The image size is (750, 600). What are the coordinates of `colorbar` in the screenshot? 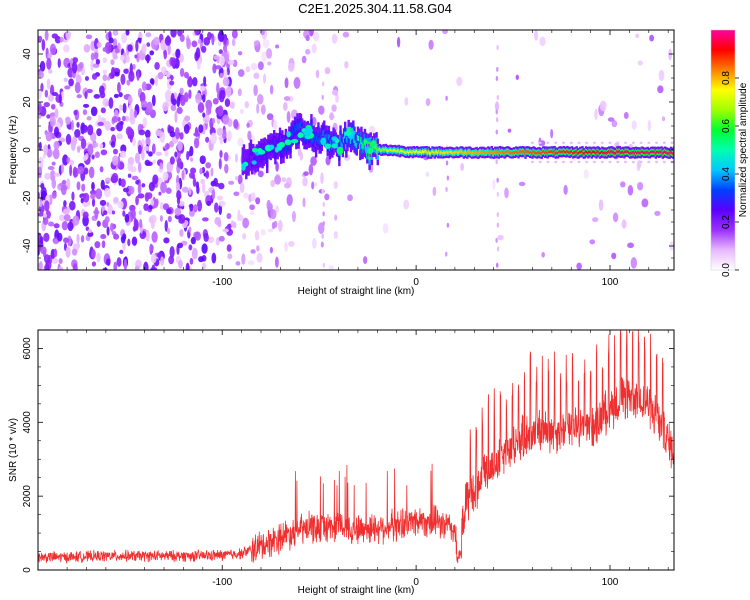 It's located at (723, 150).